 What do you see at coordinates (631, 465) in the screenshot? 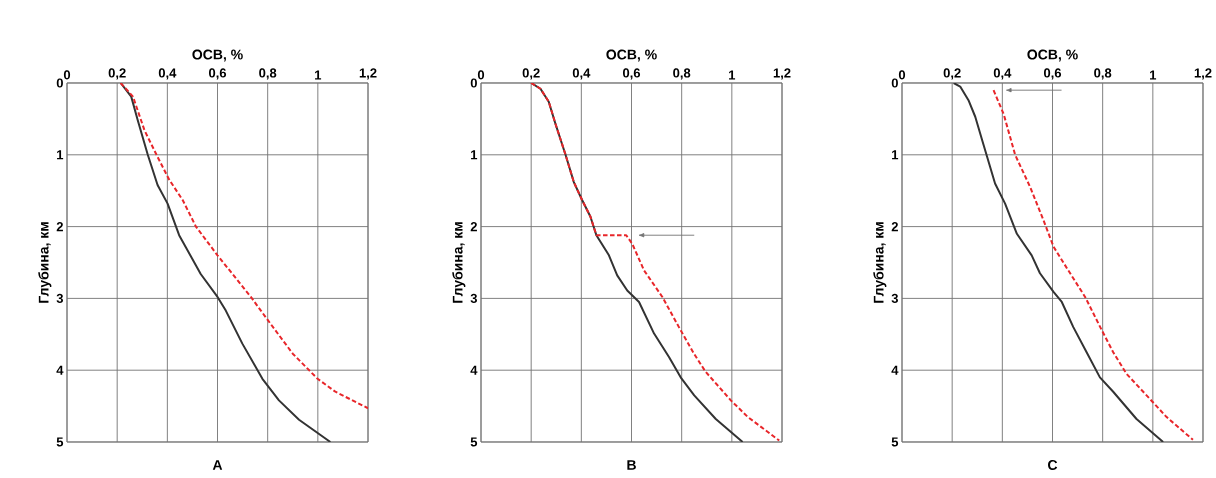
I see `text: В` at bounding box center [631, 465].